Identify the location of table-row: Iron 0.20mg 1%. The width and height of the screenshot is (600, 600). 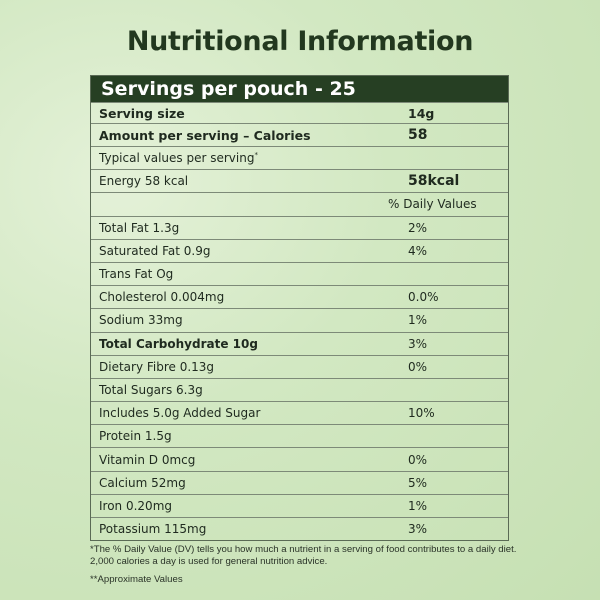
(299, 505).